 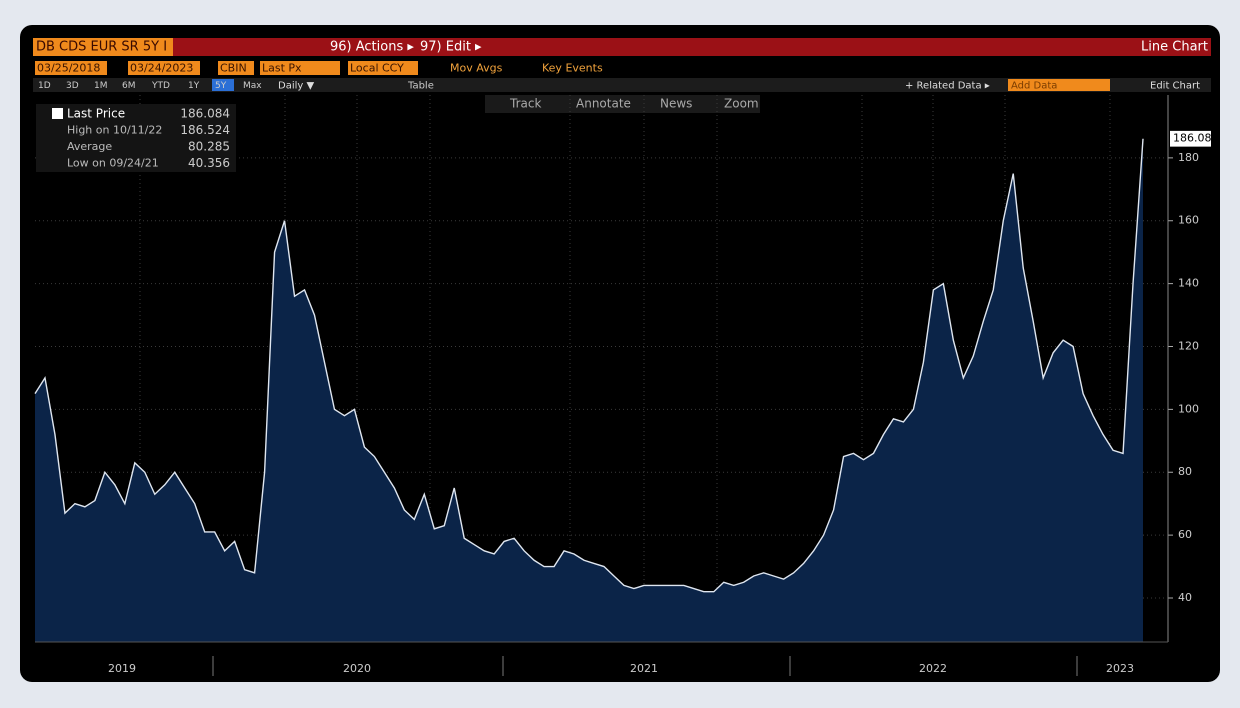 I want to click on toolbar: Track Annotate News Zoom, so click(x=622, y=104).